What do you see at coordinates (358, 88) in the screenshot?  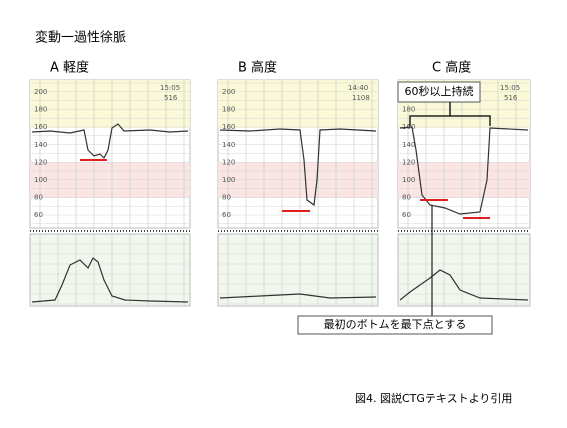 I see `strip-time: 14:40` at bounding box center [358, 88].